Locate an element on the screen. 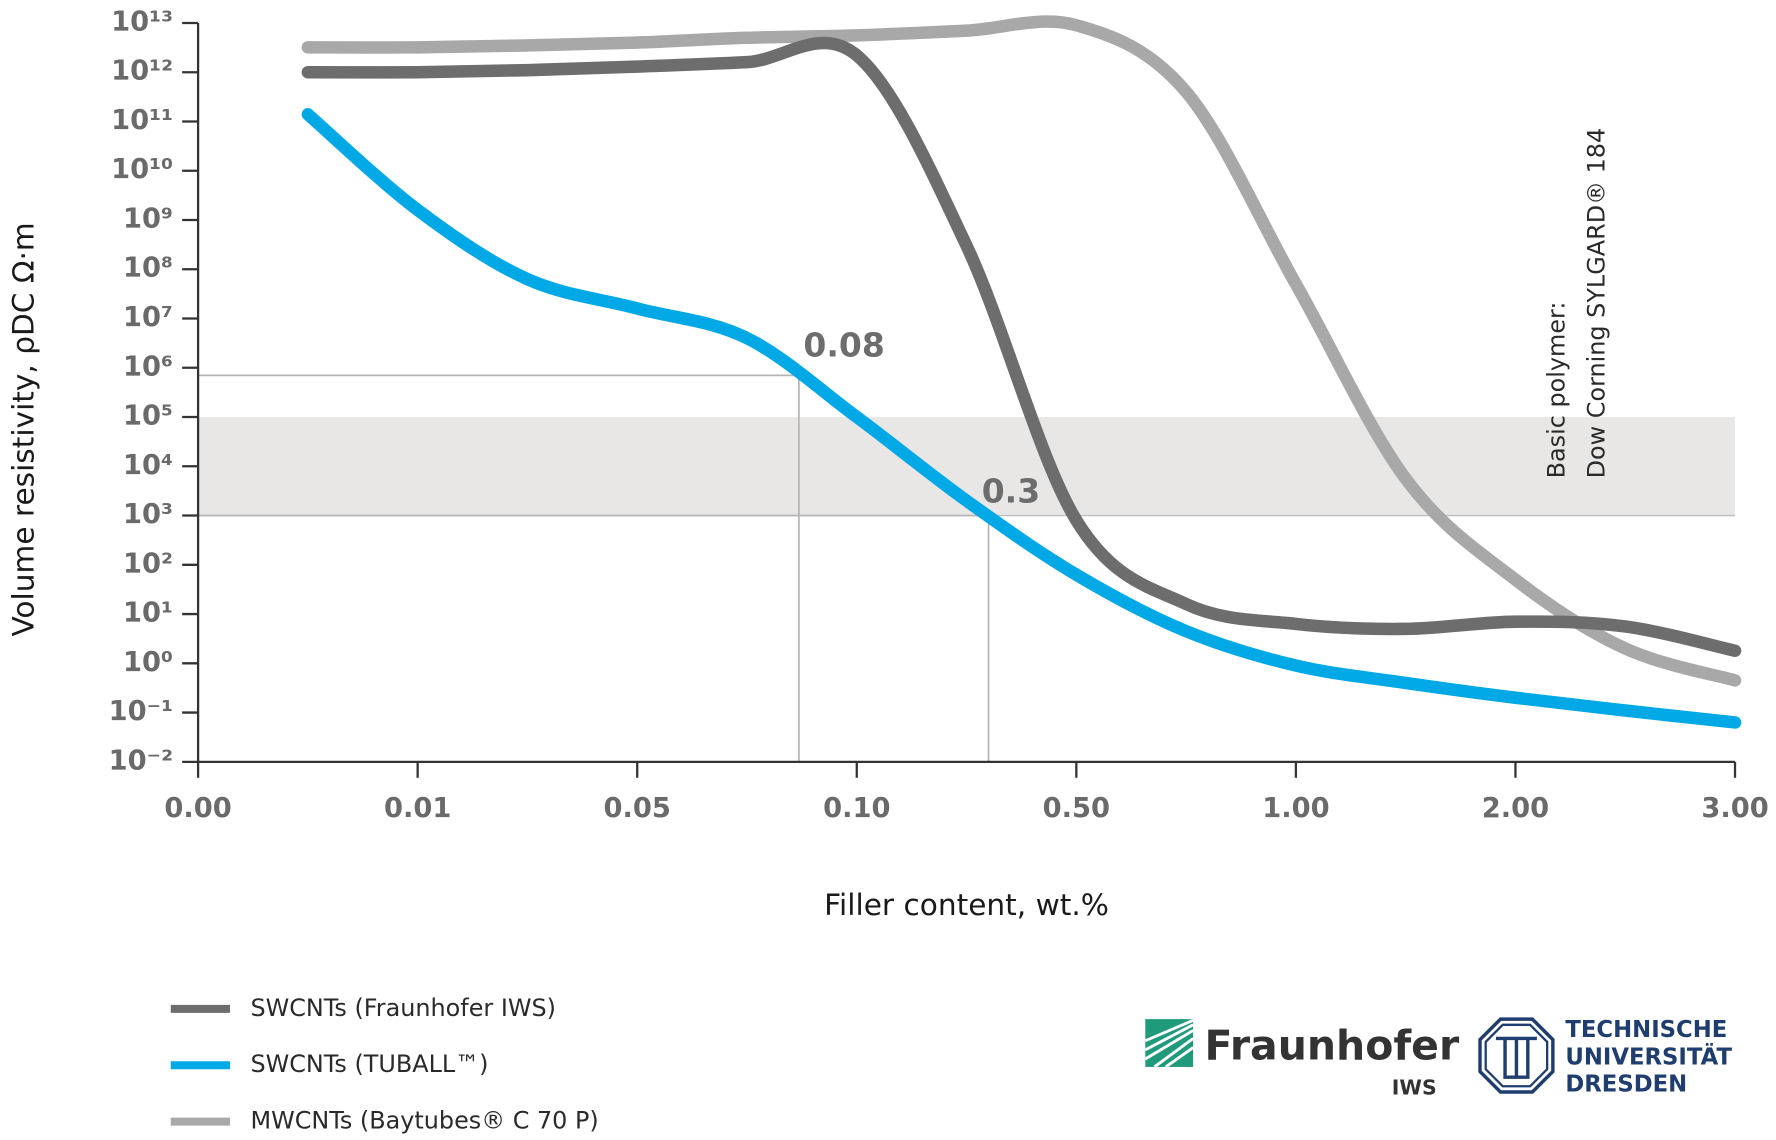 This screenshot has width=1776, height=1140. legend-label: MWCNTs (Baytubes® C 70 P) is located at coordinates (424, 1121).